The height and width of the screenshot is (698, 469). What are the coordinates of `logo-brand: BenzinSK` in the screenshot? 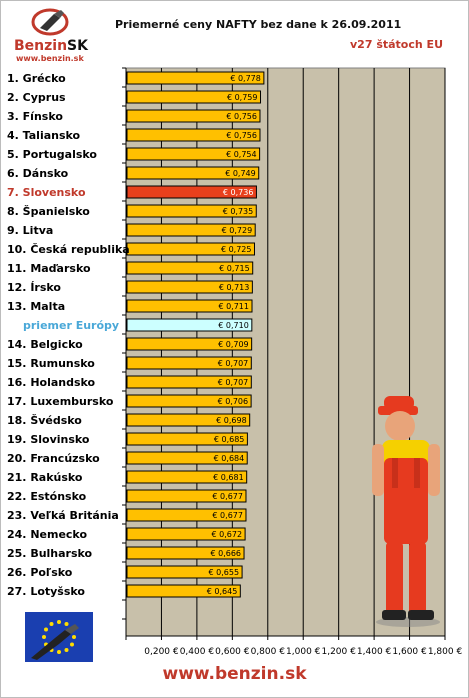 It's located at (51, 46).